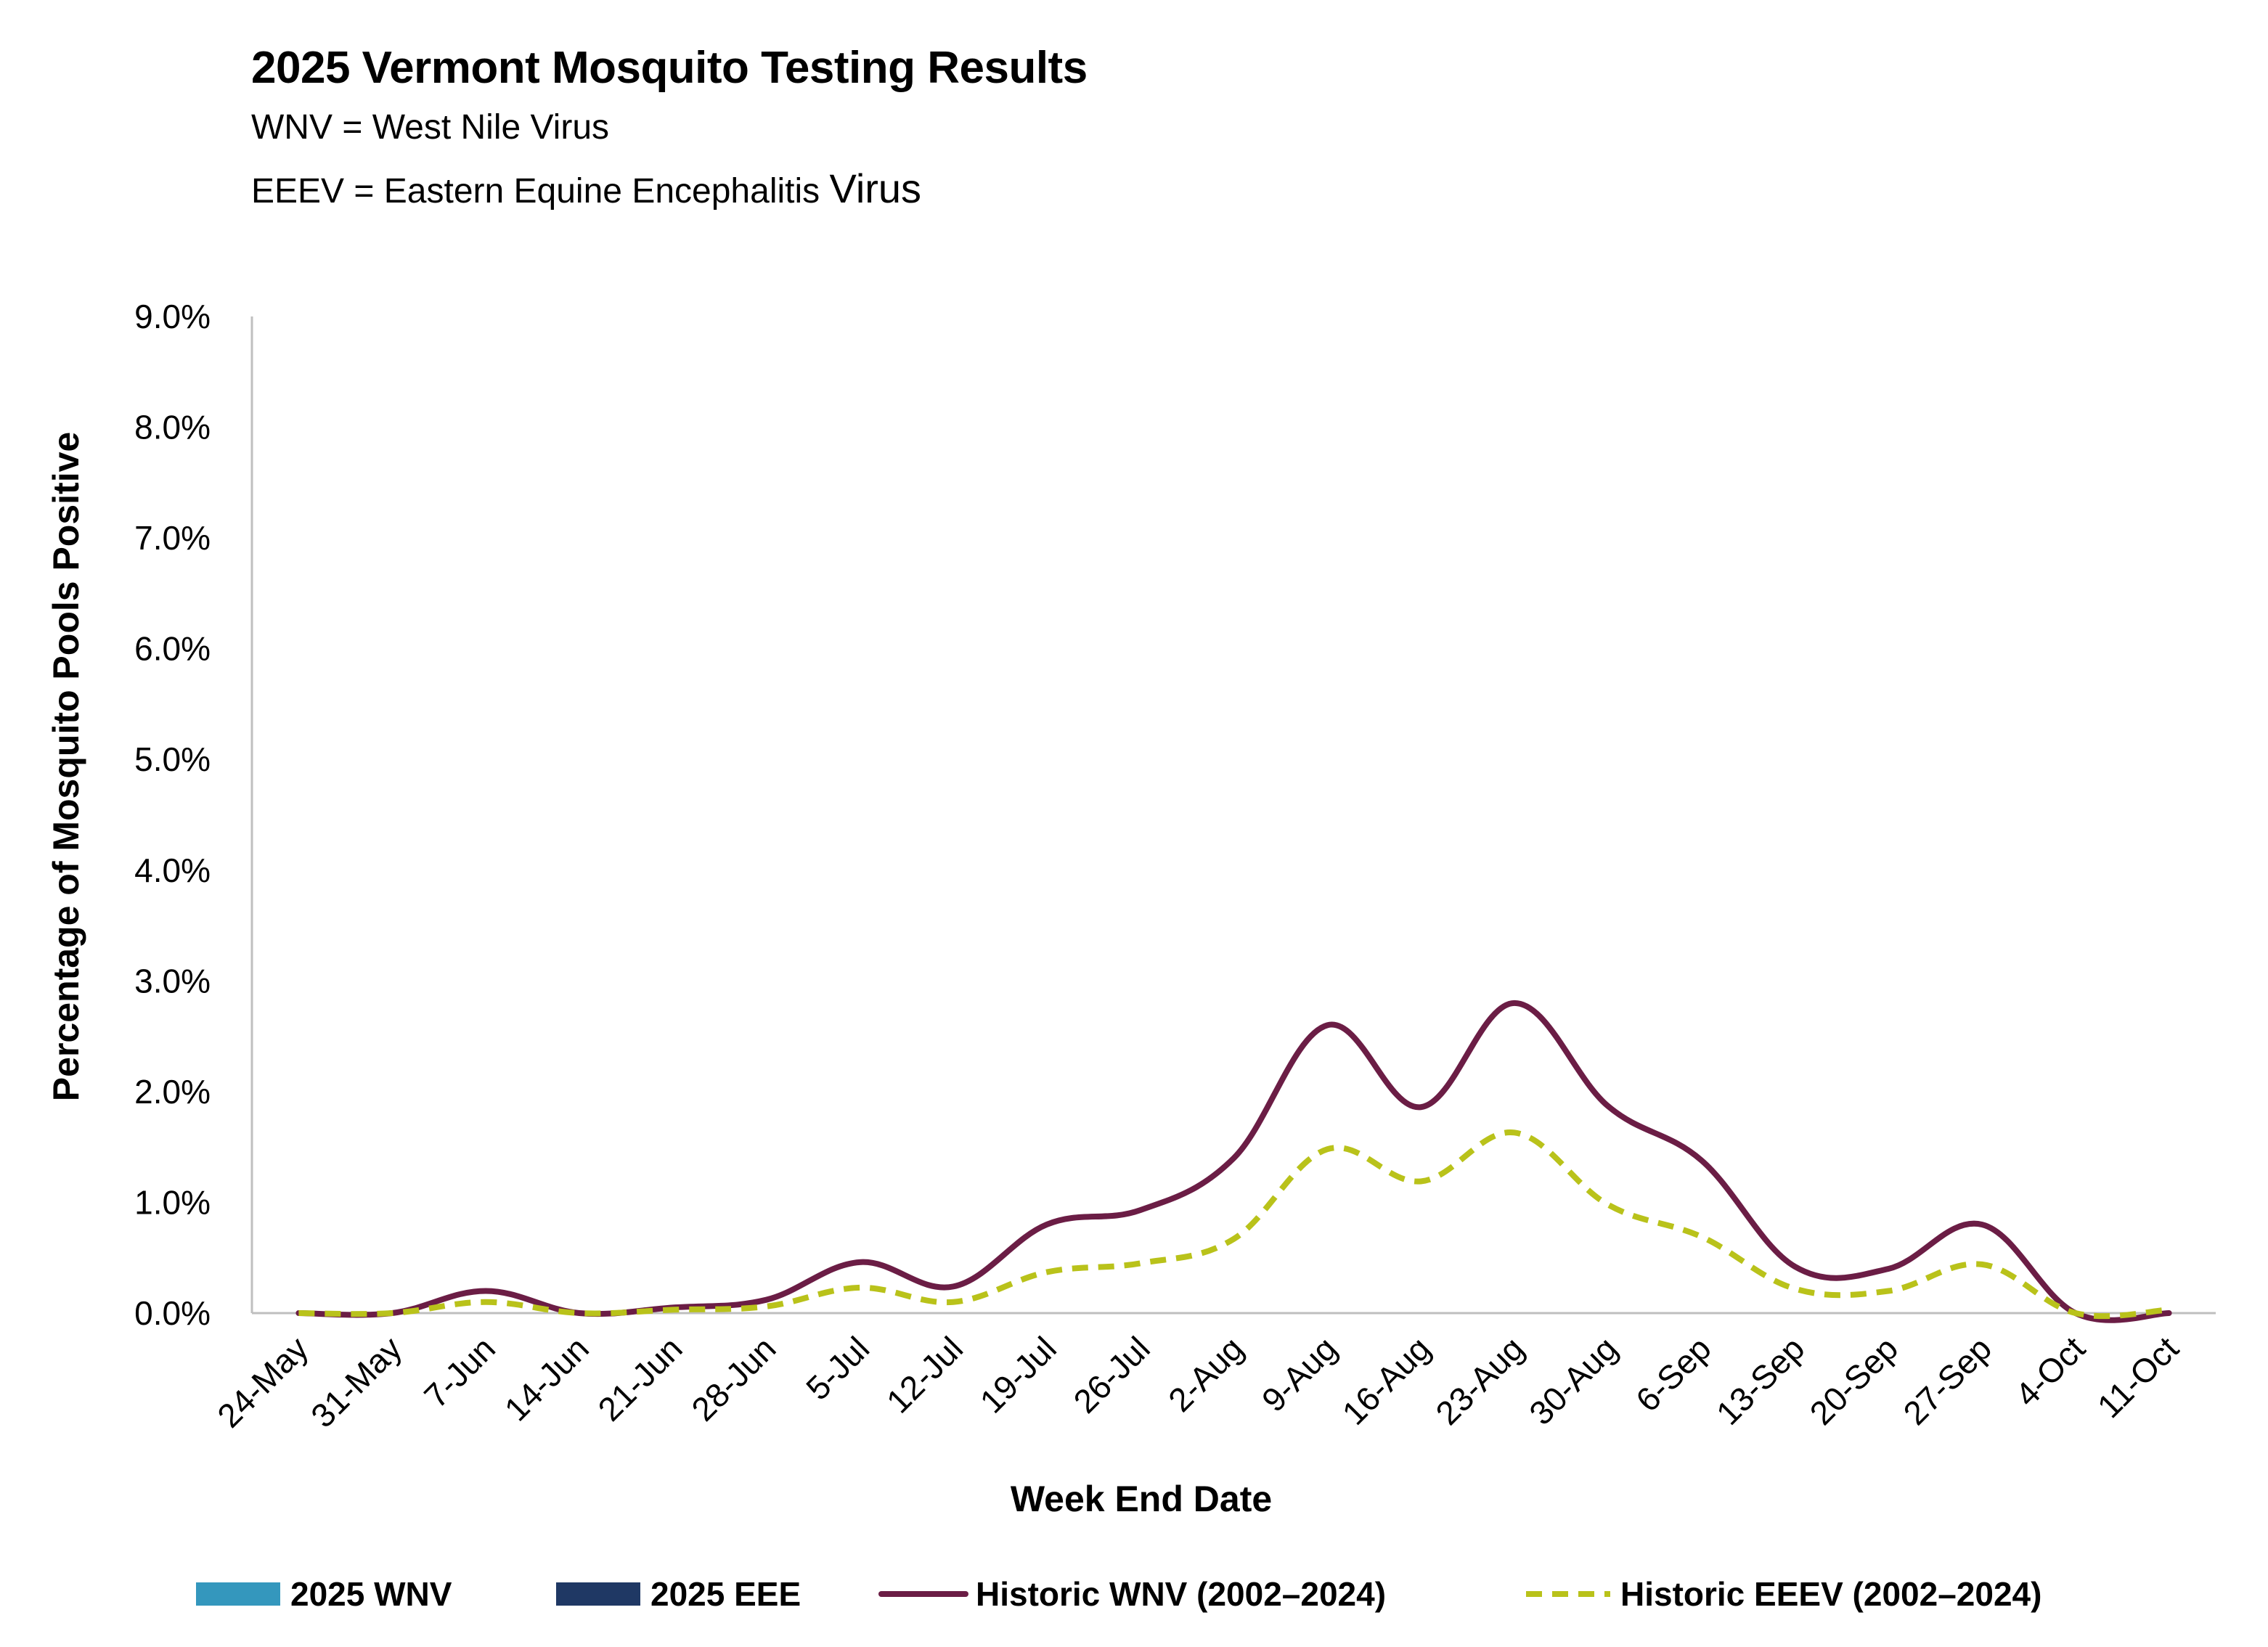 The width and height of the screenshot is (2268, 1647). I want to click on subtitle-eeev-text: EEEV = Eastern Equine Encephalitis, so click(540, 191).